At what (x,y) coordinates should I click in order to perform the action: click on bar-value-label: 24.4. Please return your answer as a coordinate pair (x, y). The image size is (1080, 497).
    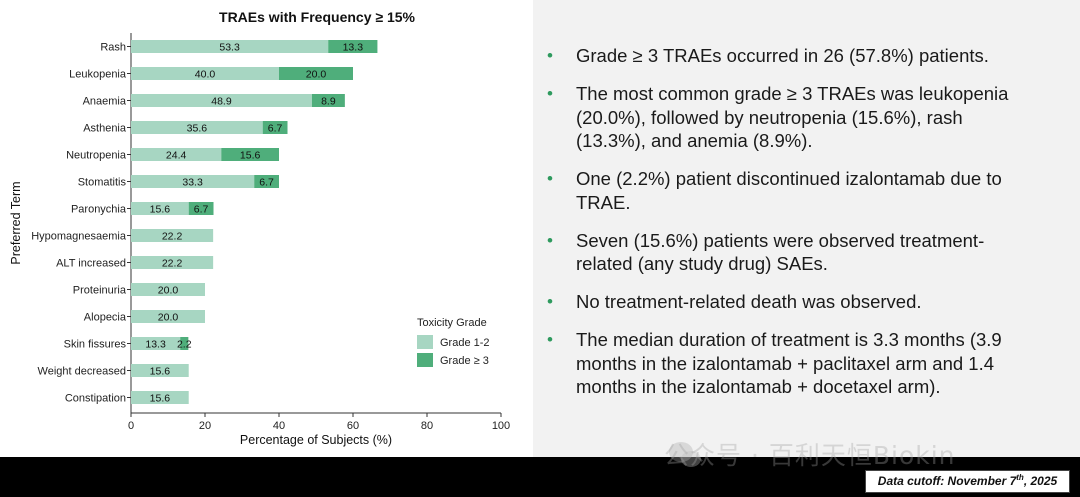
    Looking at the image, I should click on (176, 156).